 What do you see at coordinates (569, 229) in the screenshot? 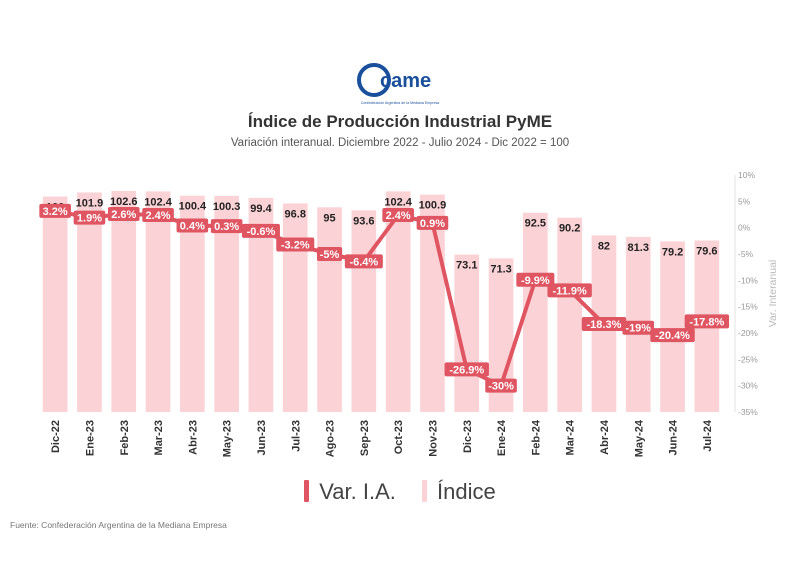
I see `bar-label-indice-15: 90.2` at bounding box center [569, 229].